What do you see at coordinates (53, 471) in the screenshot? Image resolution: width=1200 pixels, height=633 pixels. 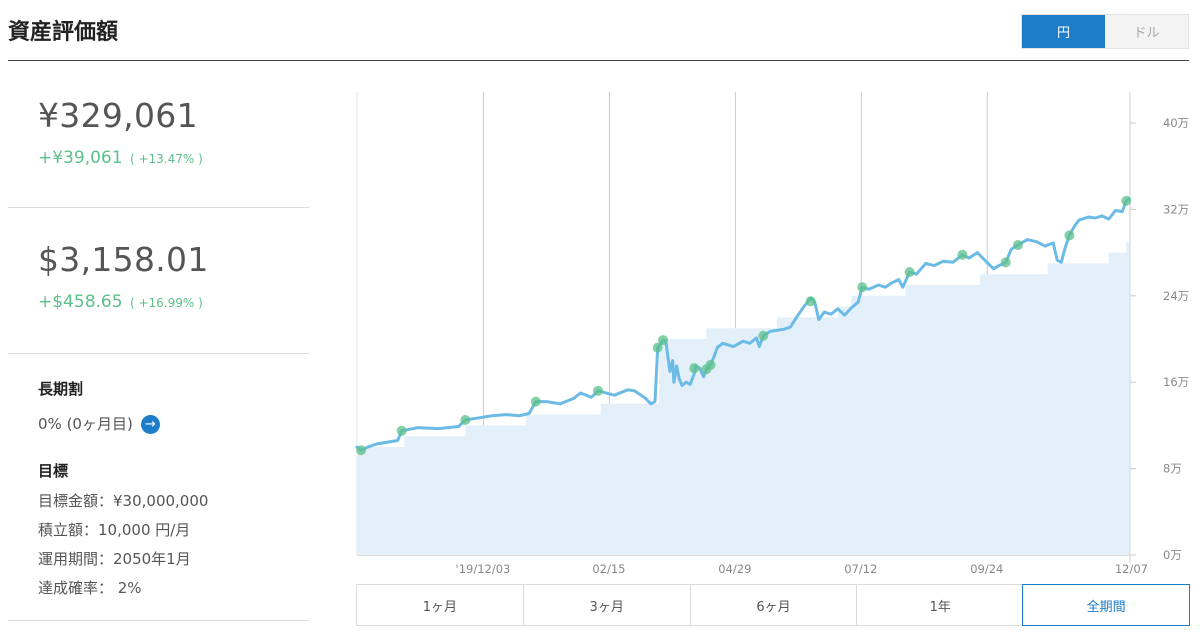 I see `goal-label: 目標` at bounding box center [53, 471].